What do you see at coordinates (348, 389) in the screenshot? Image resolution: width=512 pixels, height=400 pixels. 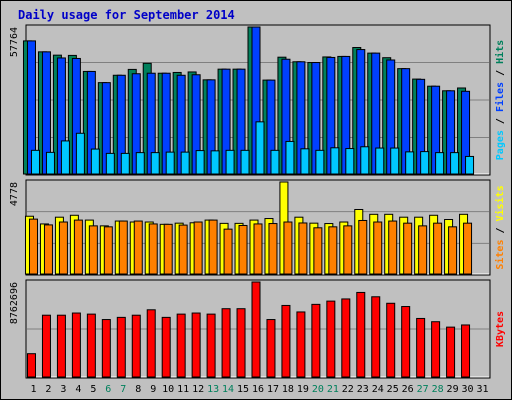 I see `x-tick-label-day-22: 22` at bounding box center [348, 389].